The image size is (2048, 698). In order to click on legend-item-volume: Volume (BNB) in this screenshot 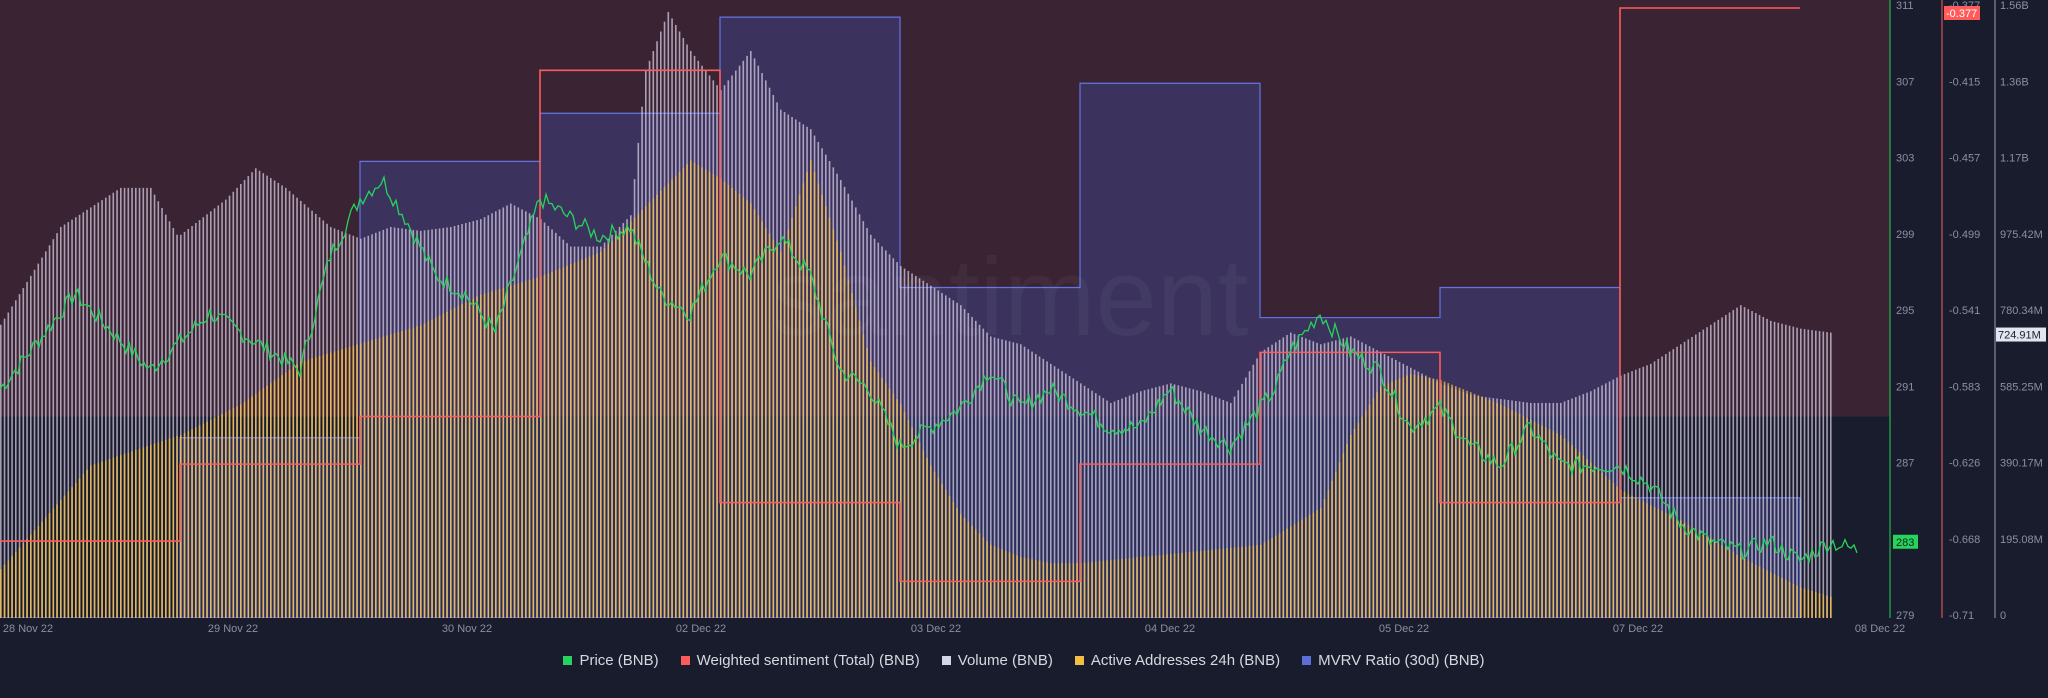, I will do `click(997, 660)`.